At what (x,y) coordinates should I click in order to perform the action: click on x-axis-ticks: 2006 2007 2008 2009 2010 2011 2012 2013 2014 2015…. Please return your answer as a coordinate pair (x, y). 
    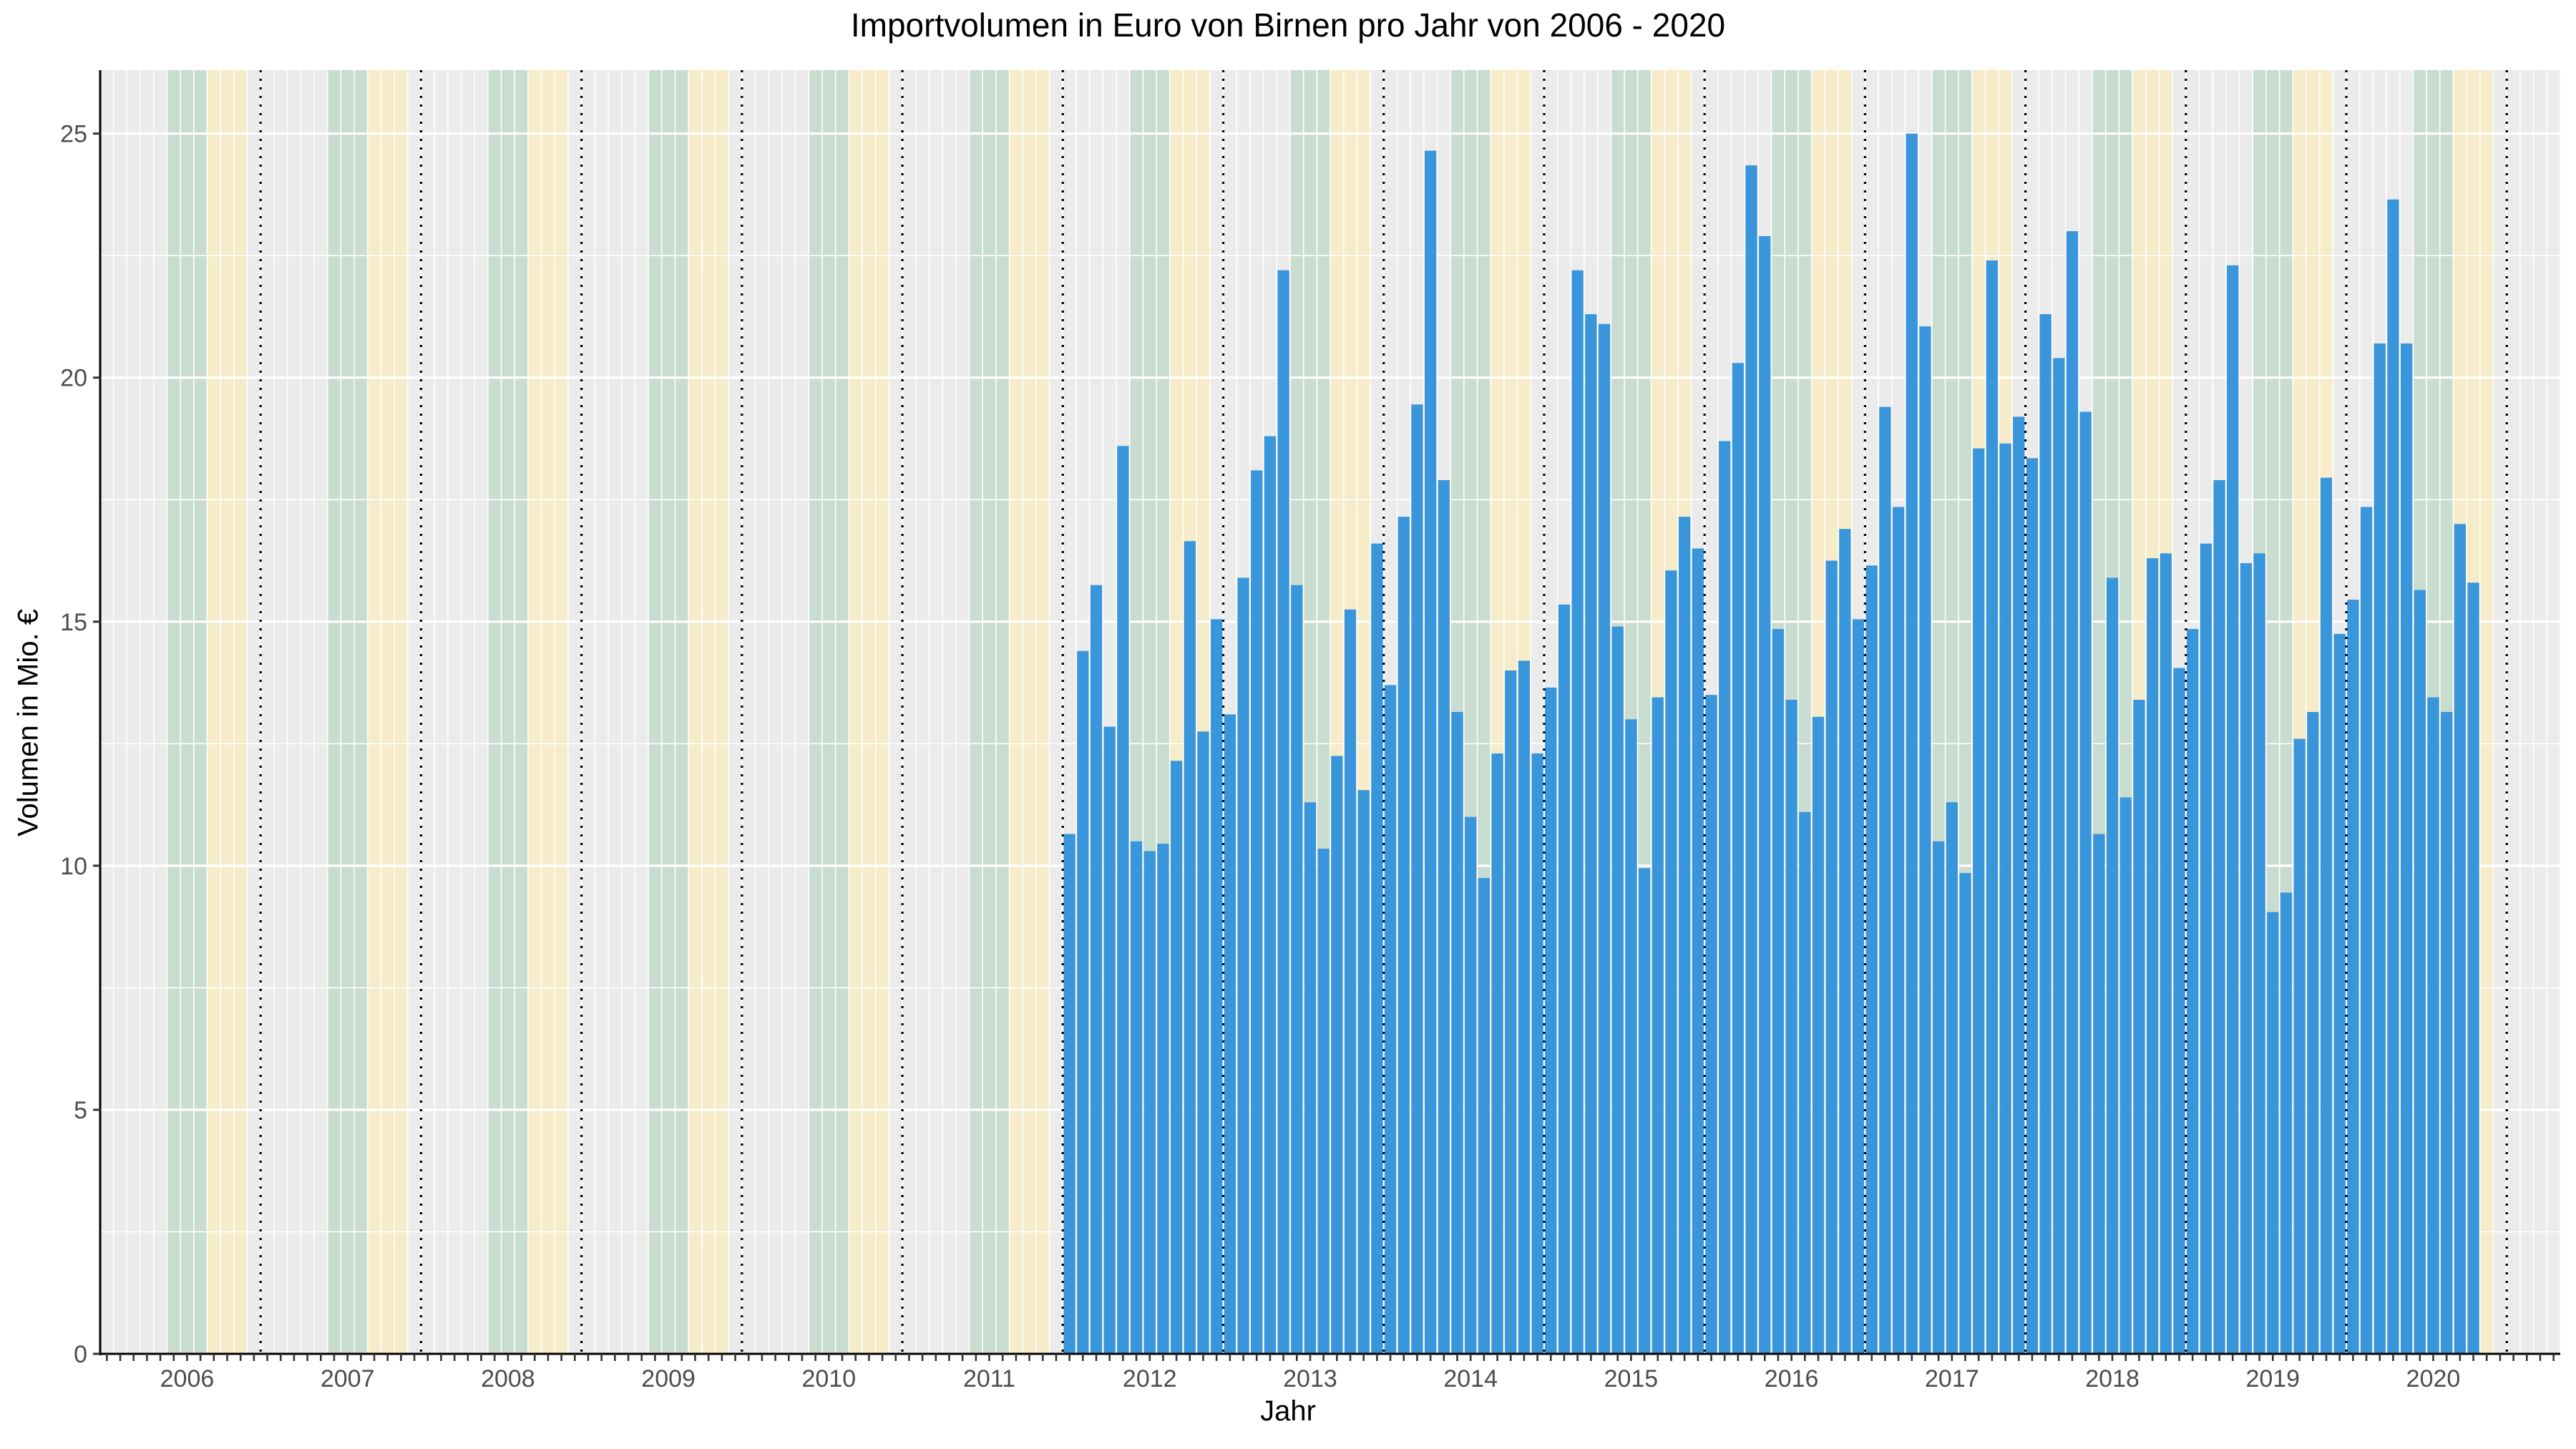
    Looking at the image, I should click on (1330, 1373).